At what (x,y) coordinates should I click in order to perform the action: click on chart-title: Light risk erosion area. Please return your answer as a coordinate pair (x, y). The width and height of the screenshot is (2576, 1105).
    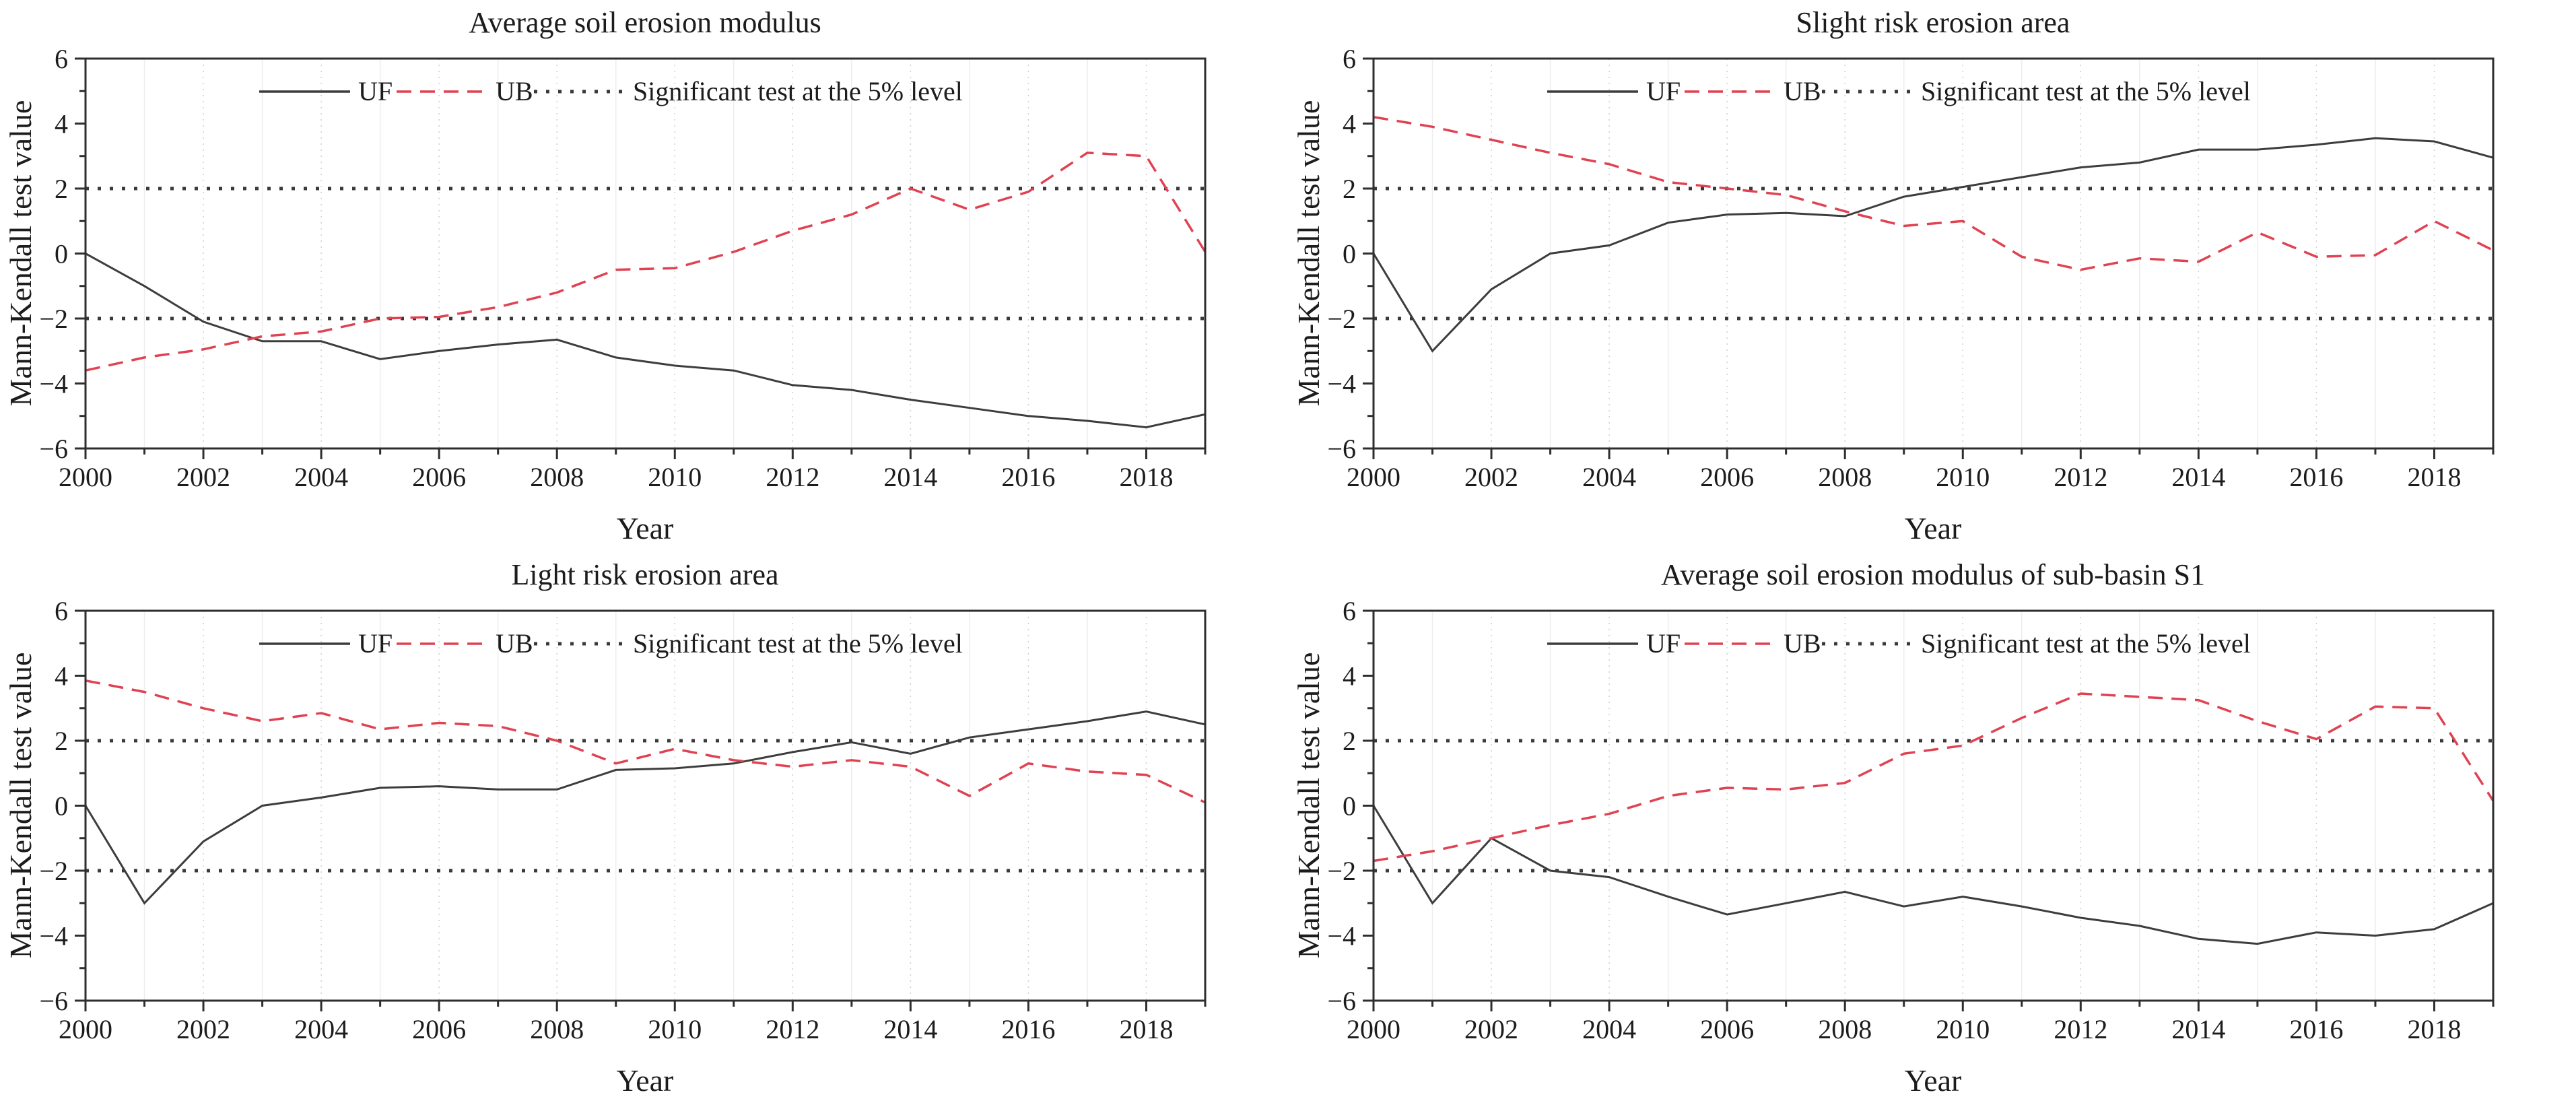
    Looking at the image, I should click on (645, 574).